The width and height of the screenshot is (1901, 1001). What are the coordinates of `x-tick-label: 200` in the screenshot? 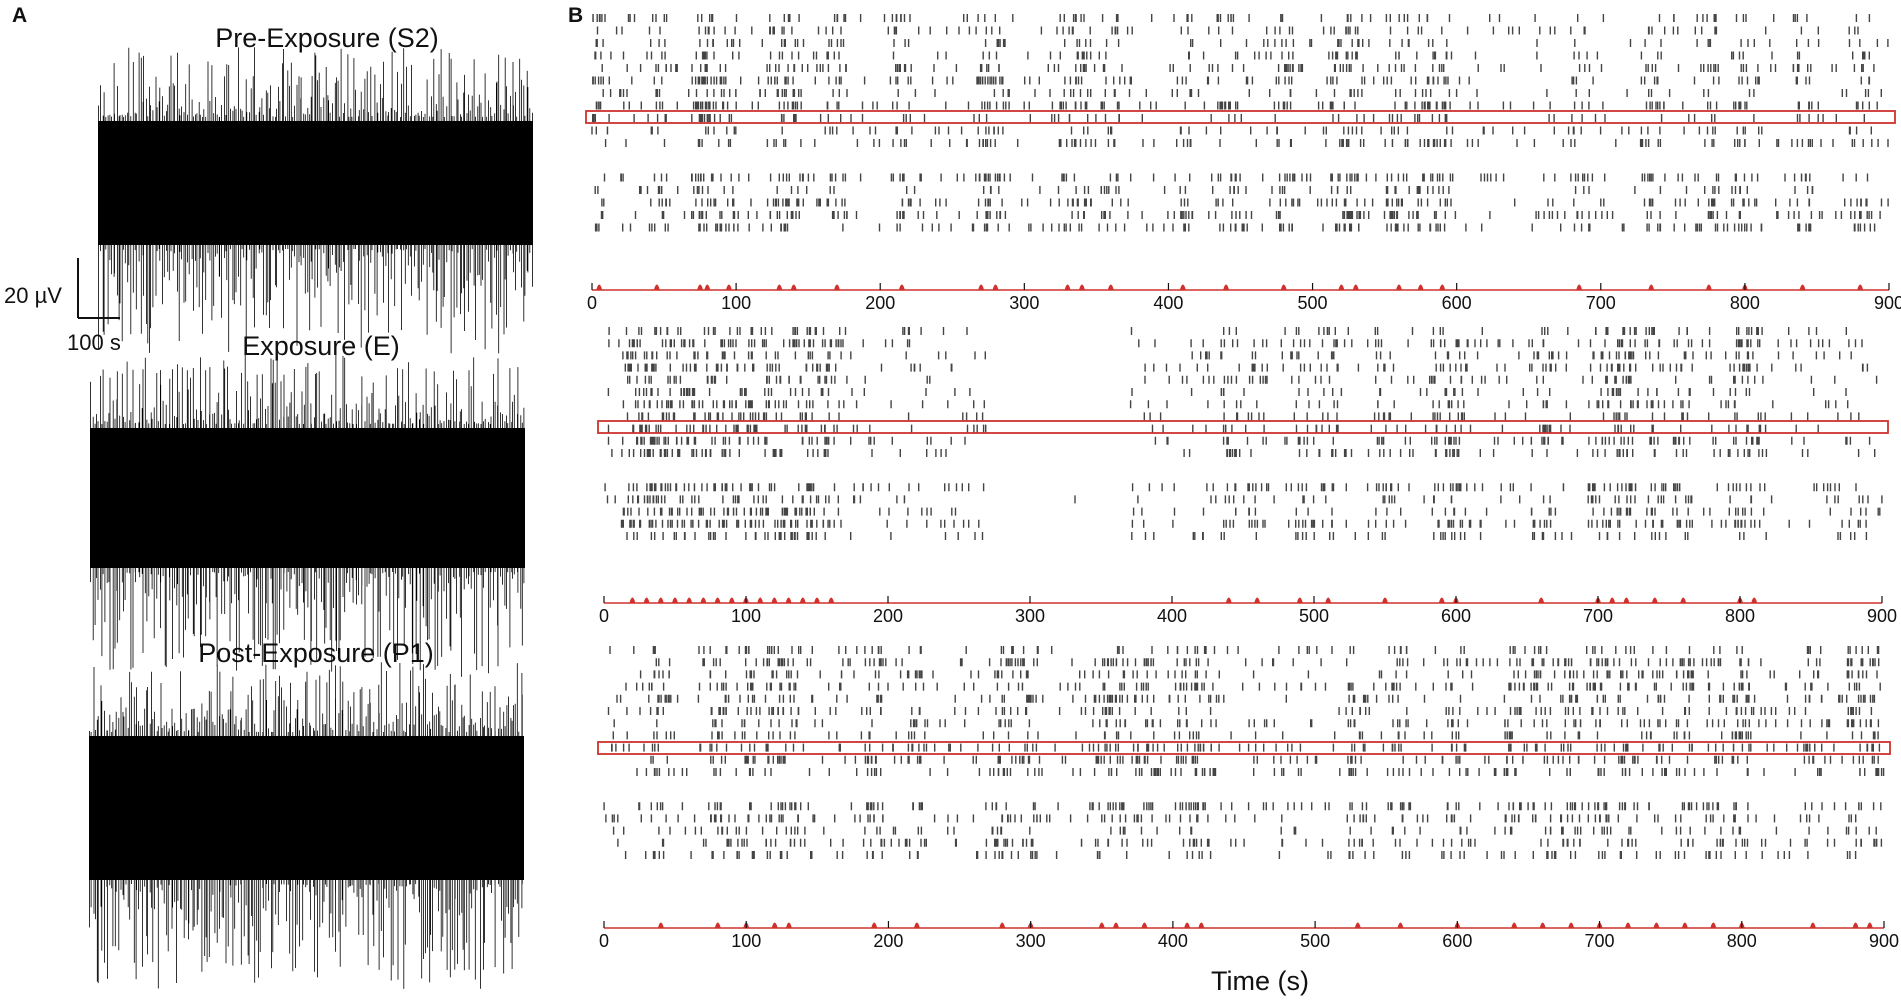 It's located at (888, 616).